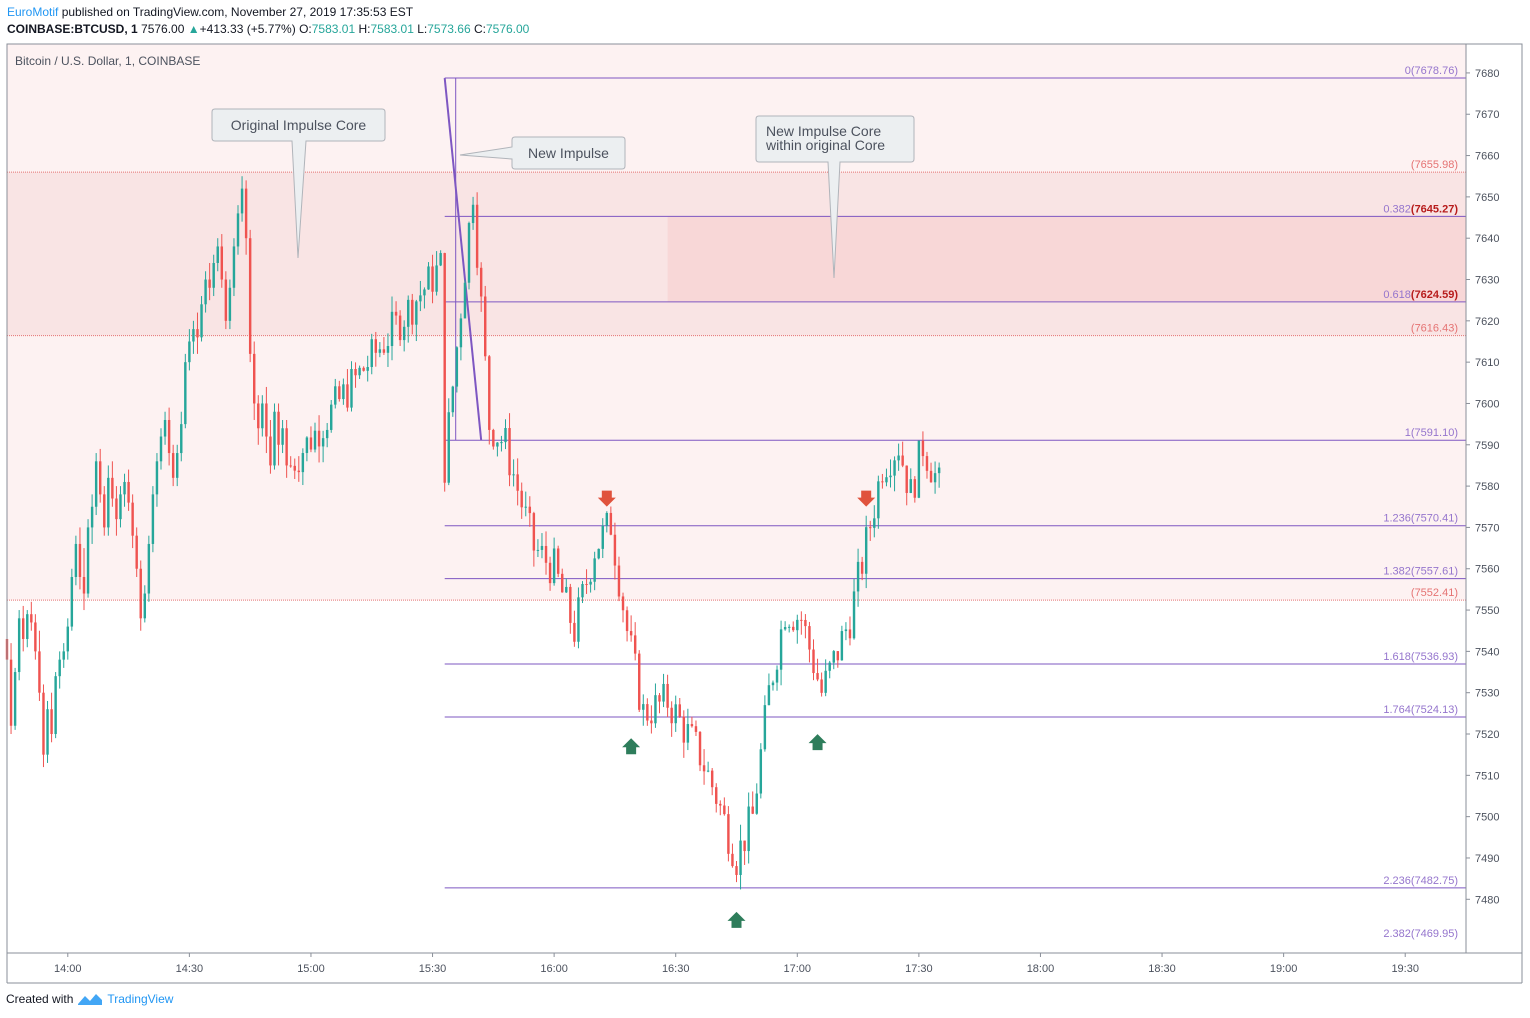 The width and height of the screenshot is (1530, 1018). What do you see at coordinates (247, 29) in the screenshot?
I see `price-change: +413.33 (+5.77%)` at bounding box center [247, 29].